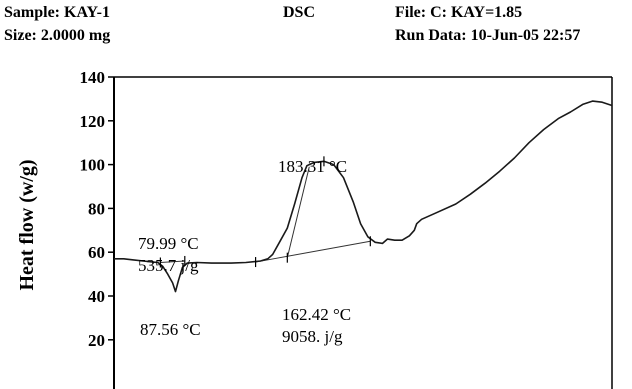 The width and height of the screenshot is (632, 389). Describe the element at coordinates (93, 121) in the screenshot. I see `y-tick-label: 120` at that location.